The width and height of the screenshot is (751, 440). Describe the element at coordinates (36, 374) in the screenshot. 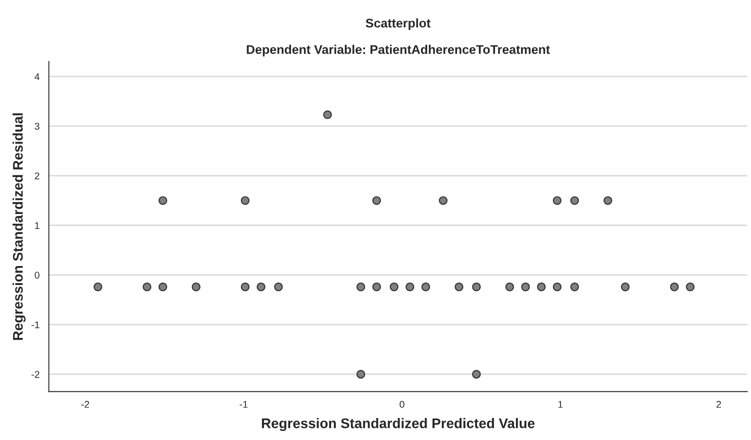

I see `y-tick-label: -2` at that location.